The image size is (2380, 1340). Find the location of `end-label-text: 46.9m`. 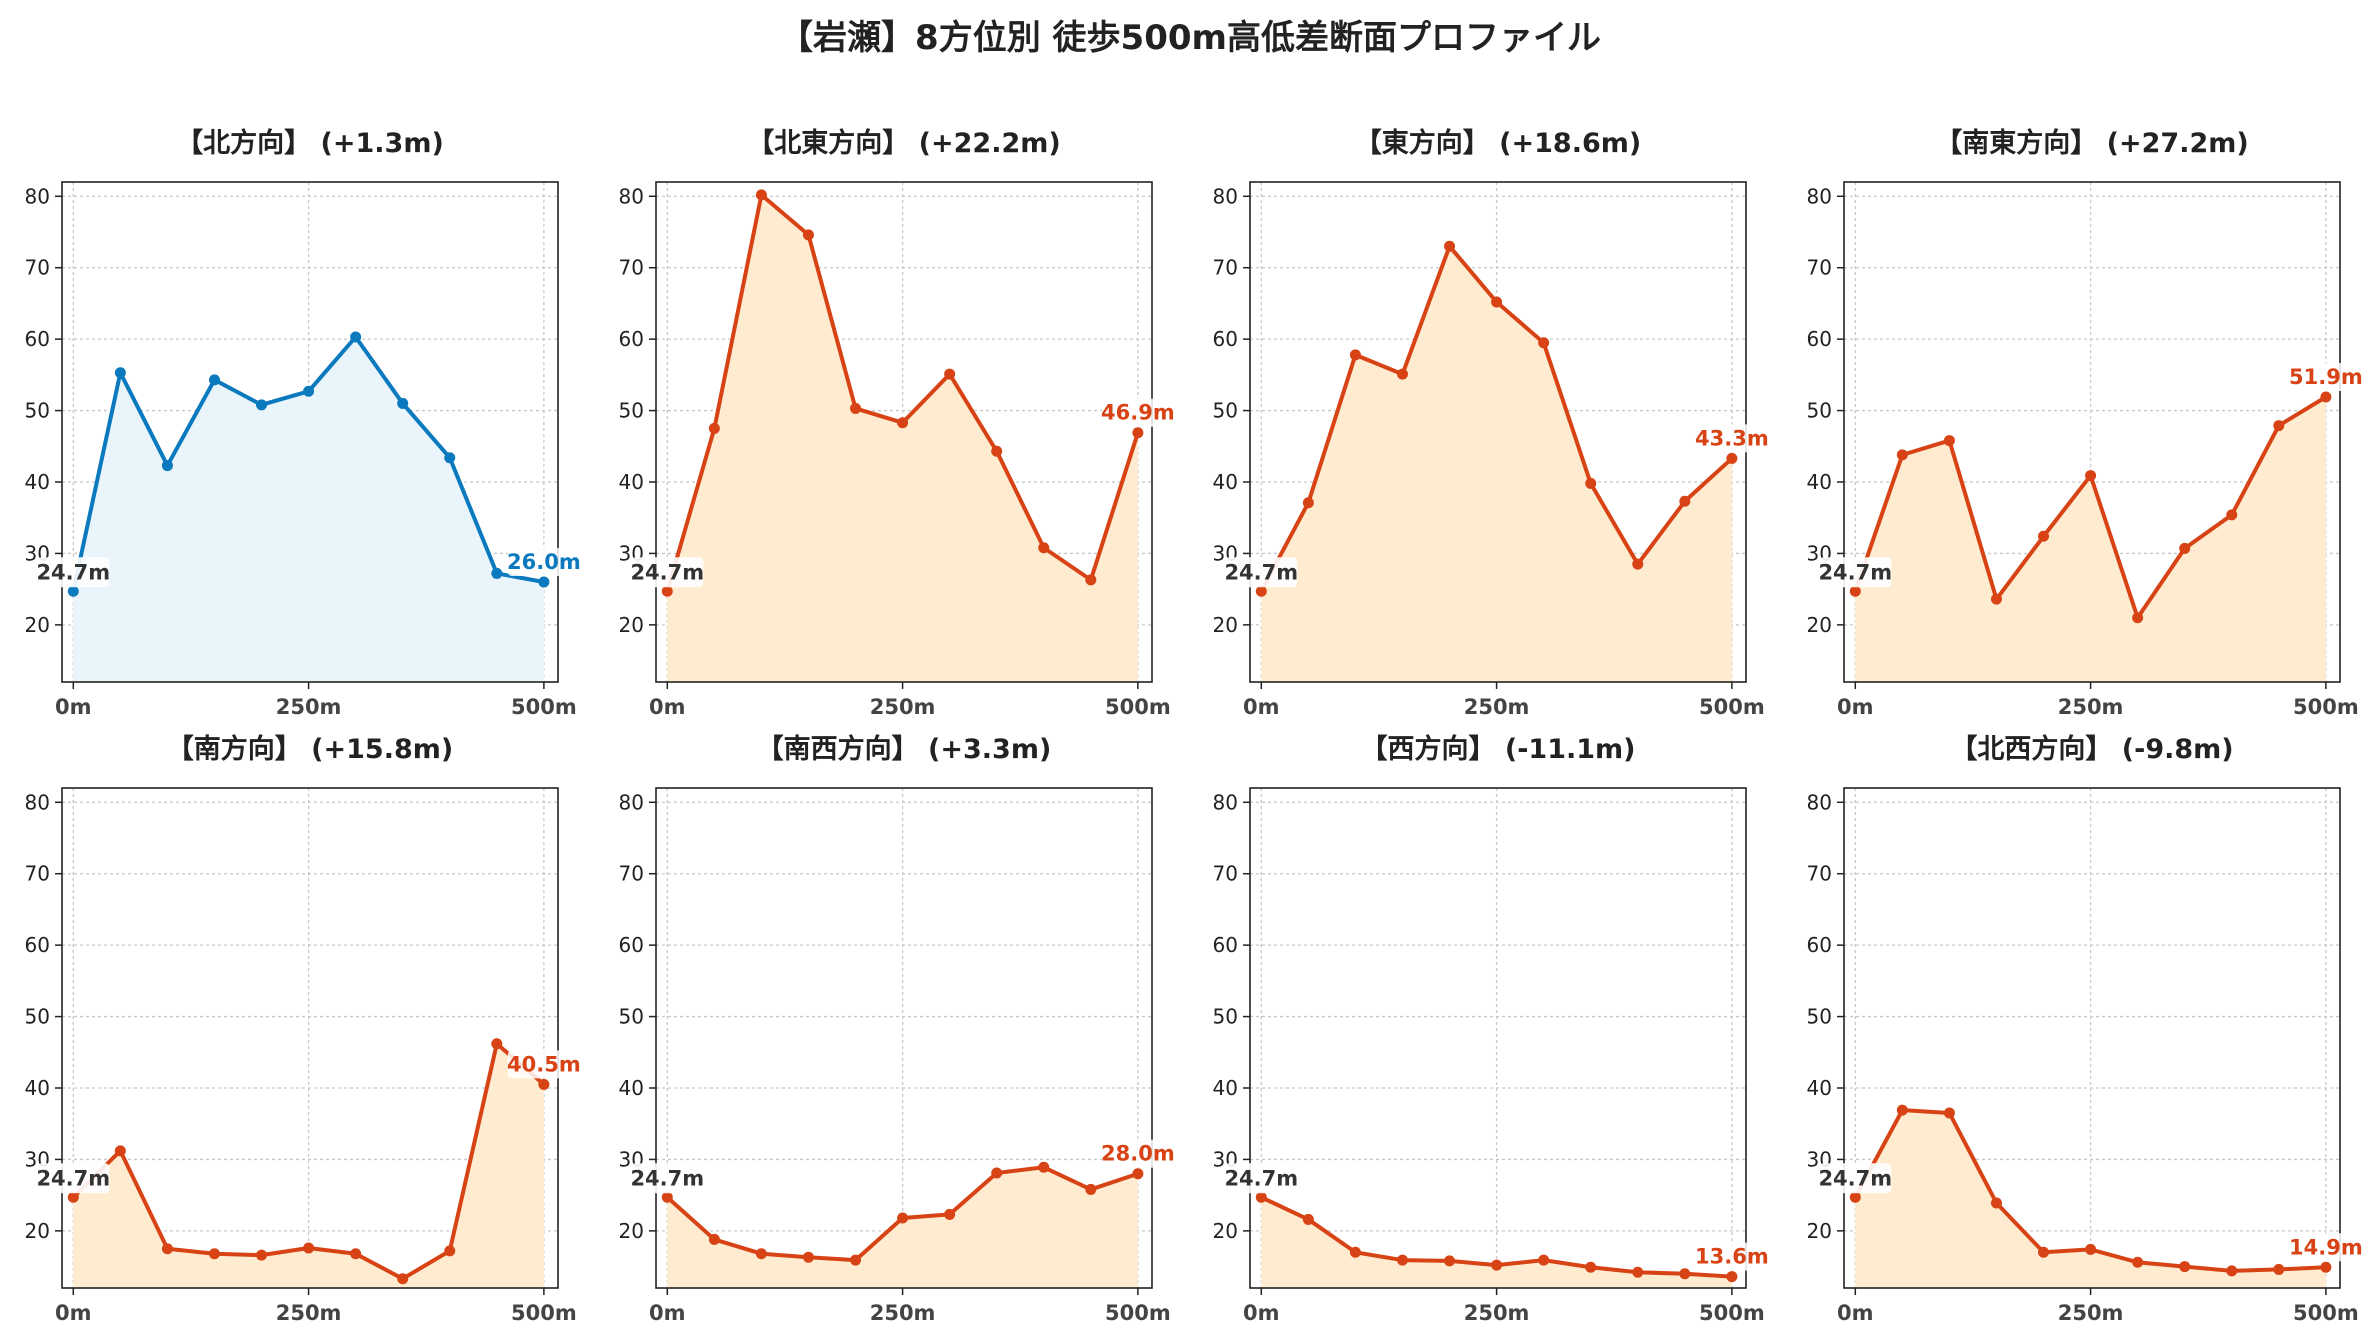

end-label-text: 46.9m is located at coordinates (1138, 413).